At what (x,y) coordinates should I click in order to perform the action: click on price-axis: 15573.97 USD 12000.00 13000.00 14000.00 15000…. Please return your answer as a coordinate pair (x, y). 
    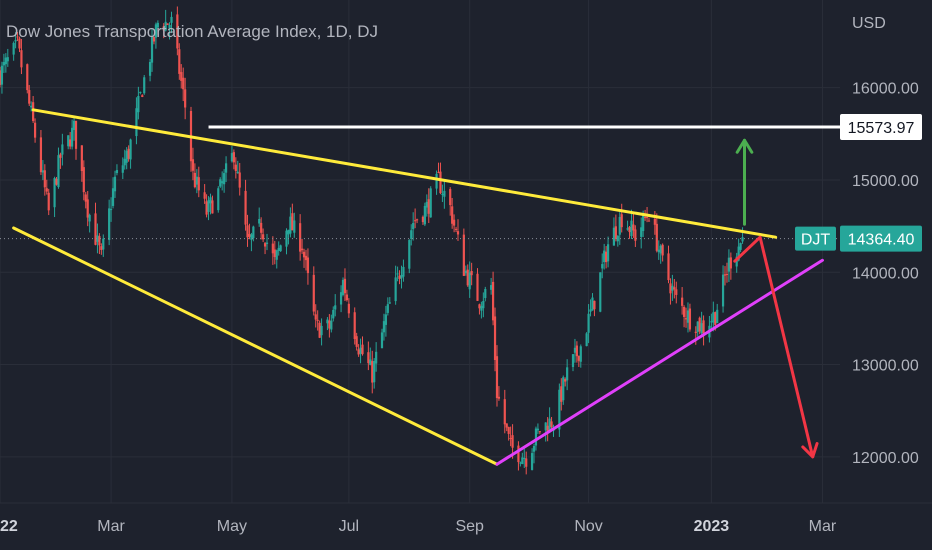
    Looking at the image, I should click on (886, 275).